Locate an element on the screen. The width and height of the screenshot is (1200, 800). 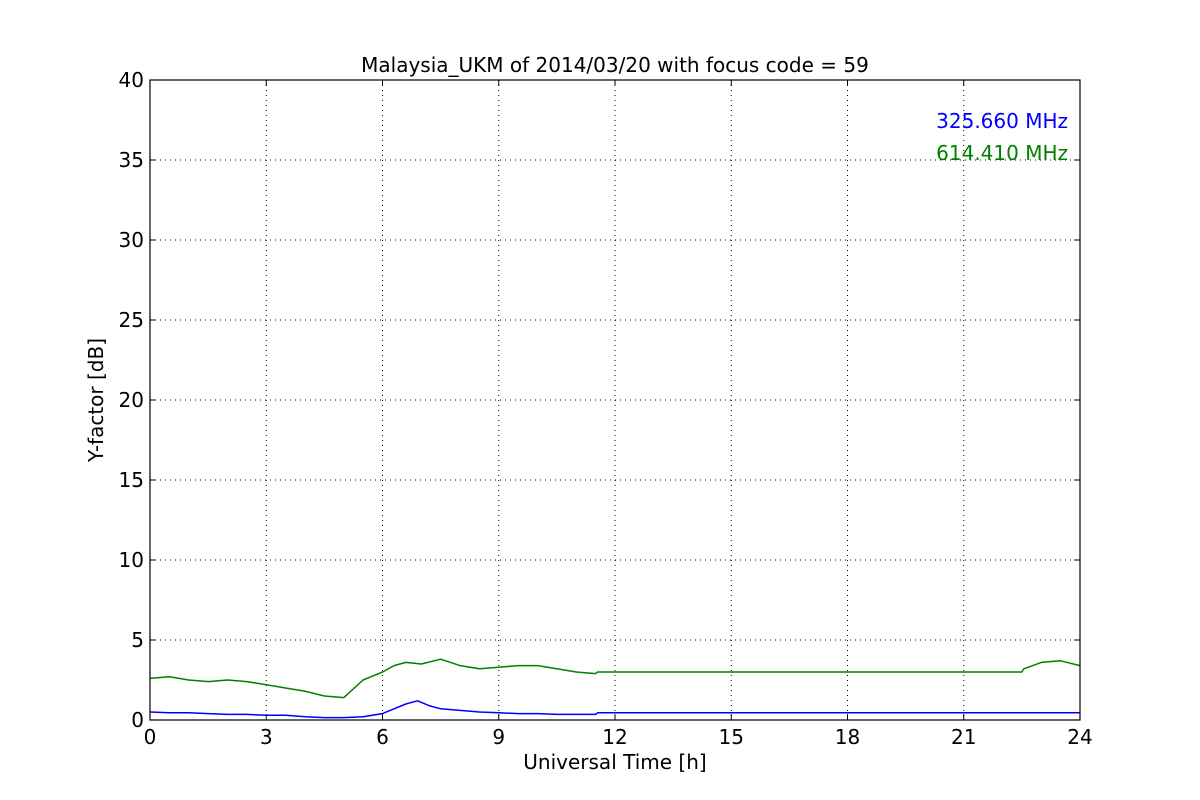
legend-entry-series-1: 325.660 MHz is located at coordinates (1002, 121).